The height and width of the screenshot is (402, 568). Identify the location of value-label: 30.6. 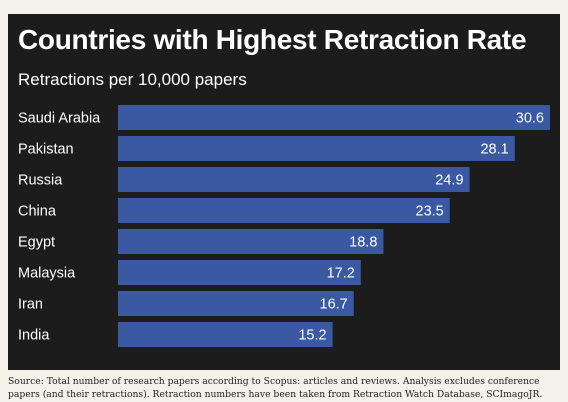
(530, 119).